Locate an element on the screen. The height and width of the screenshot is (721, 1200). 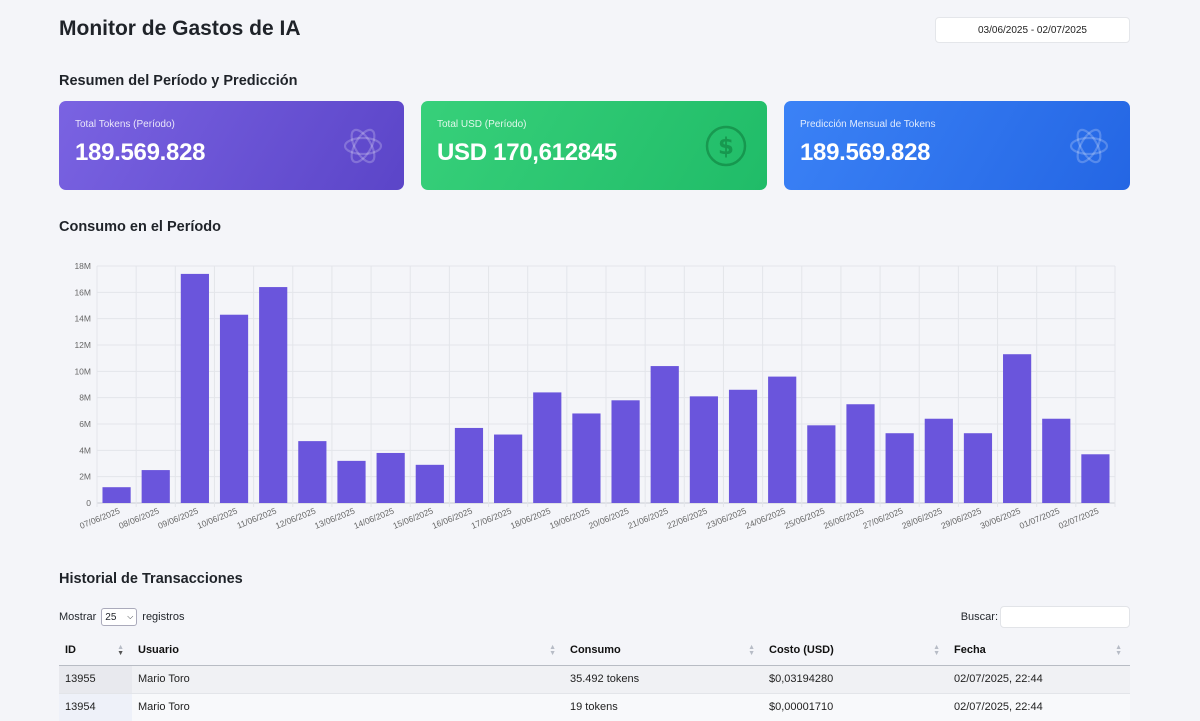
x-tick-label: 22/06/2025 is located at coordinates (686, 517).